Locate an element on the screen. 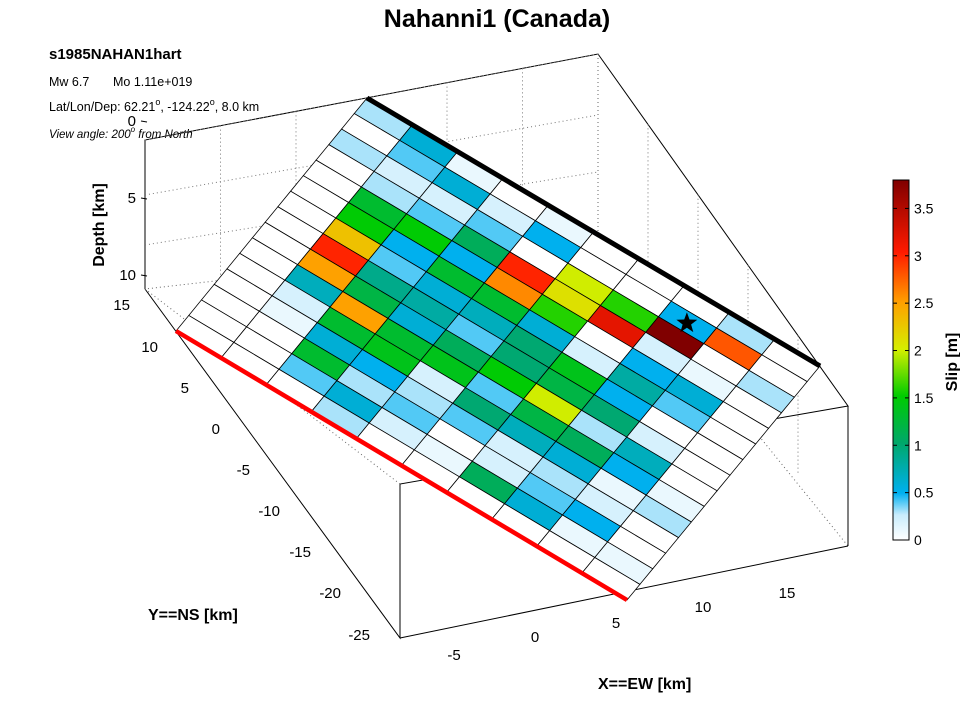 This screenshot has height=720, width=960. x-axis-label: X==EW [km] is located at coordinates (644, 684).